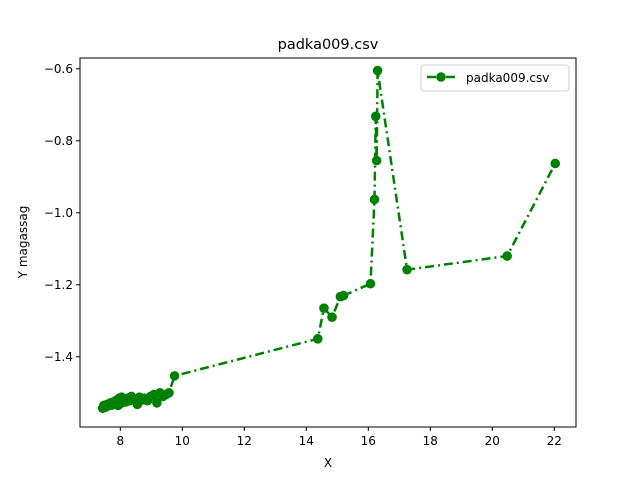 The height and width of the screenshot is (480, 640). I want to click on x-tick-label: 14, so click(306, 441).